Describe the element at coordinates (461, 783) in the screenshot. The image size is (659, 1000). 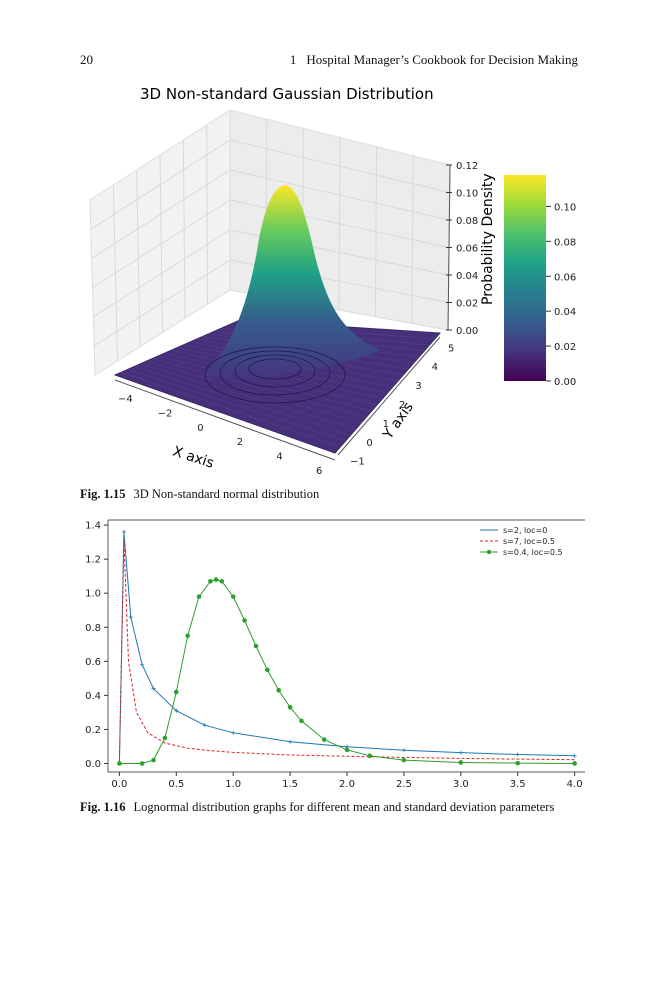
I see `x-tick-label: 3.0` at that location.